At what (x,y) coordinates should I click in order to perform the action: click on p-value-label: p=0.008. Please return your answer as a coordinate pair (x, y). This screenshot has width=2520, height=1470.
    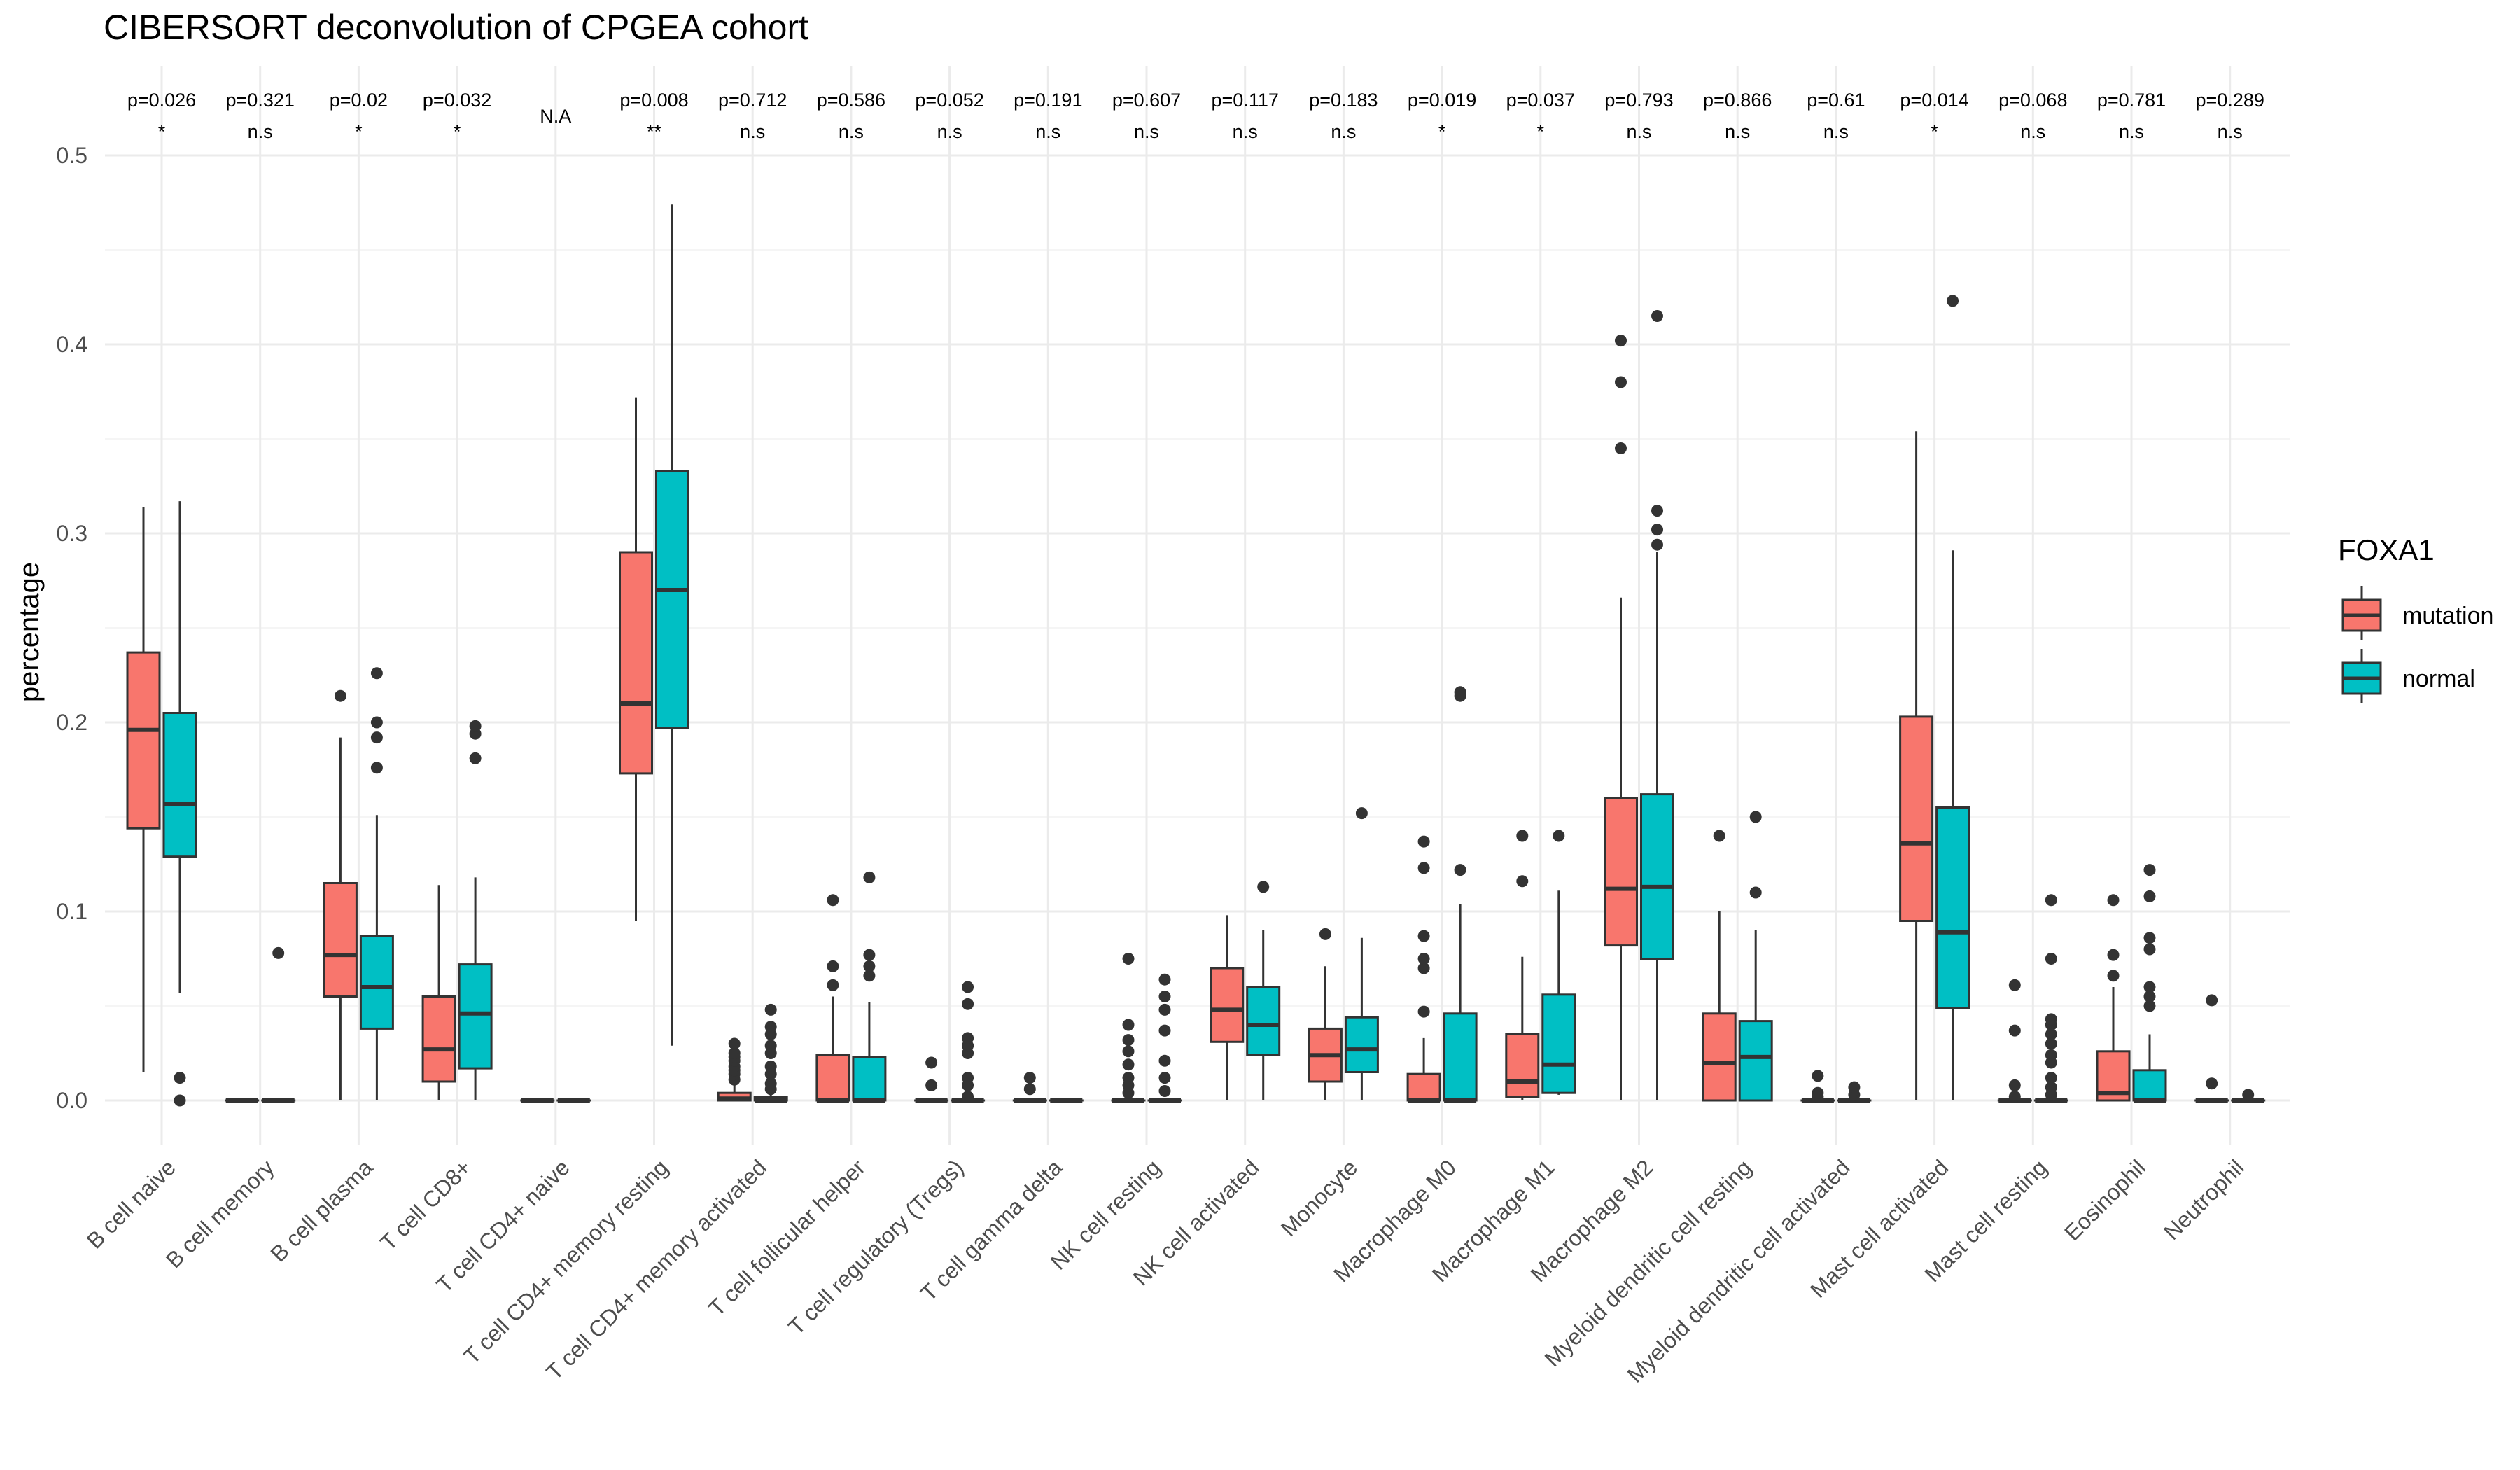
    Looking at the image, I should click on (654, 100).